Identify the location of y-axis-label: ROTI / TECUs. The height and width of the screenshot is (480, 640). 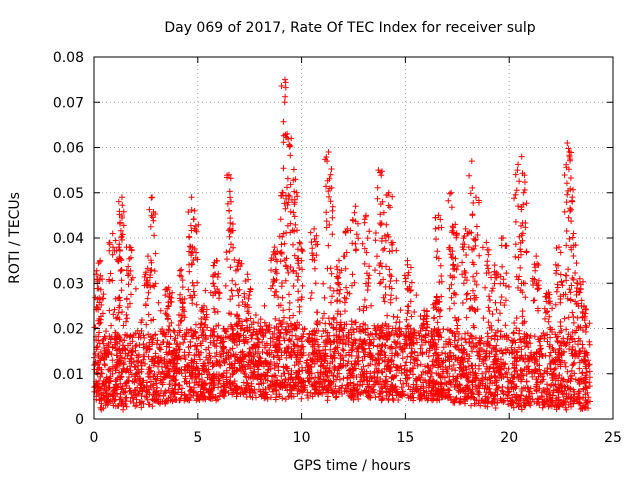
(15, 238).